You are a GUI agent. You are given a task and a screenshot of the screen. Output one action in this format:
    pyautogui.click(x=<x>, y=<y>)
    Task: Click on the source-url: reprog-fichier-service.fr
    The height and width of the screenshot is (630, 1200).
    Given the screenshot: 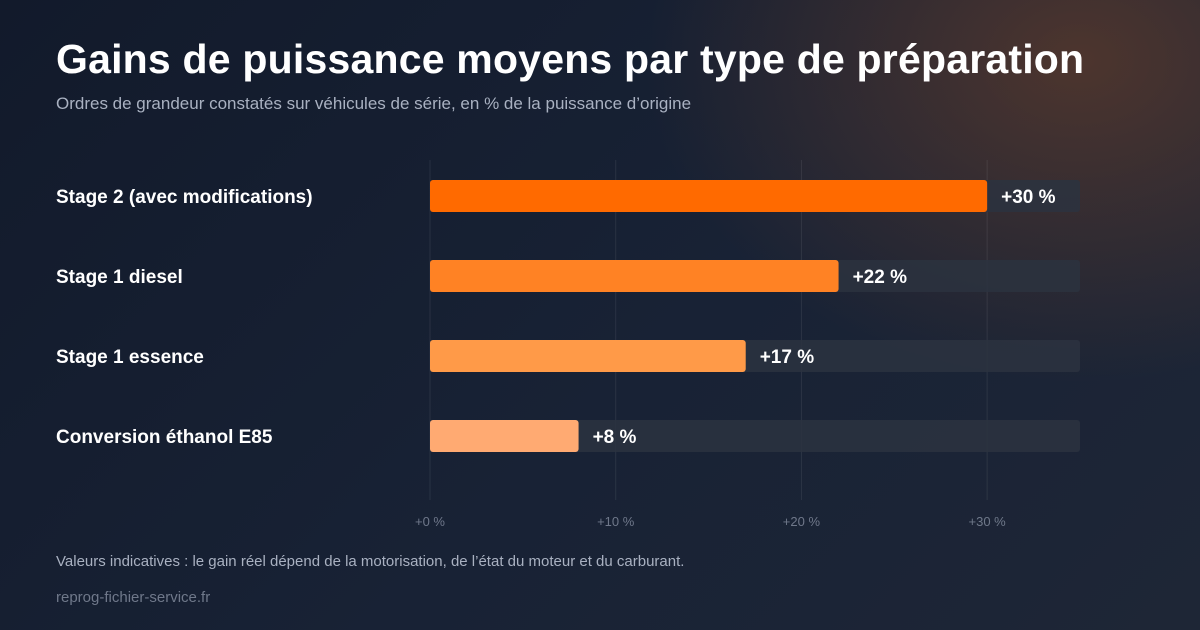 What is the action you would take?
    pyautogui.click(x=133, y=597)
    